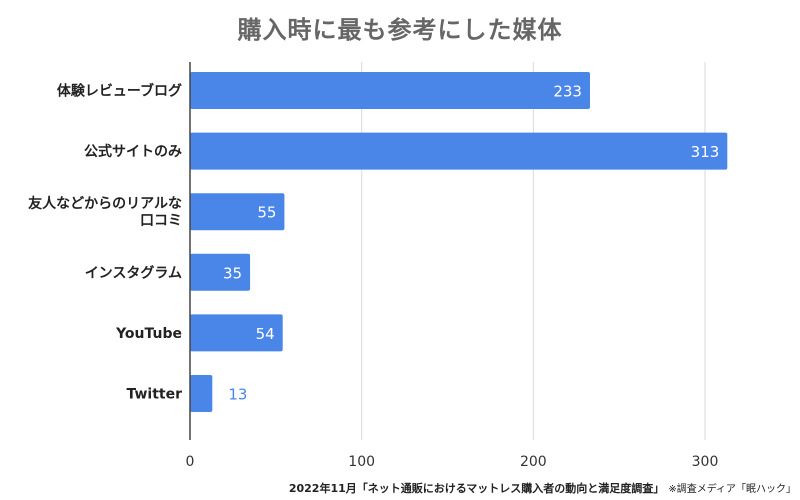 The height and width of the screenshot is (500, 800). What do you see at coordinates (476, 488) in the screenshot?
I see `source-text: 2022年11月「ネット通販におけるマットレス購入者の動向と満足度調査」` at bounding box center [476, 488].